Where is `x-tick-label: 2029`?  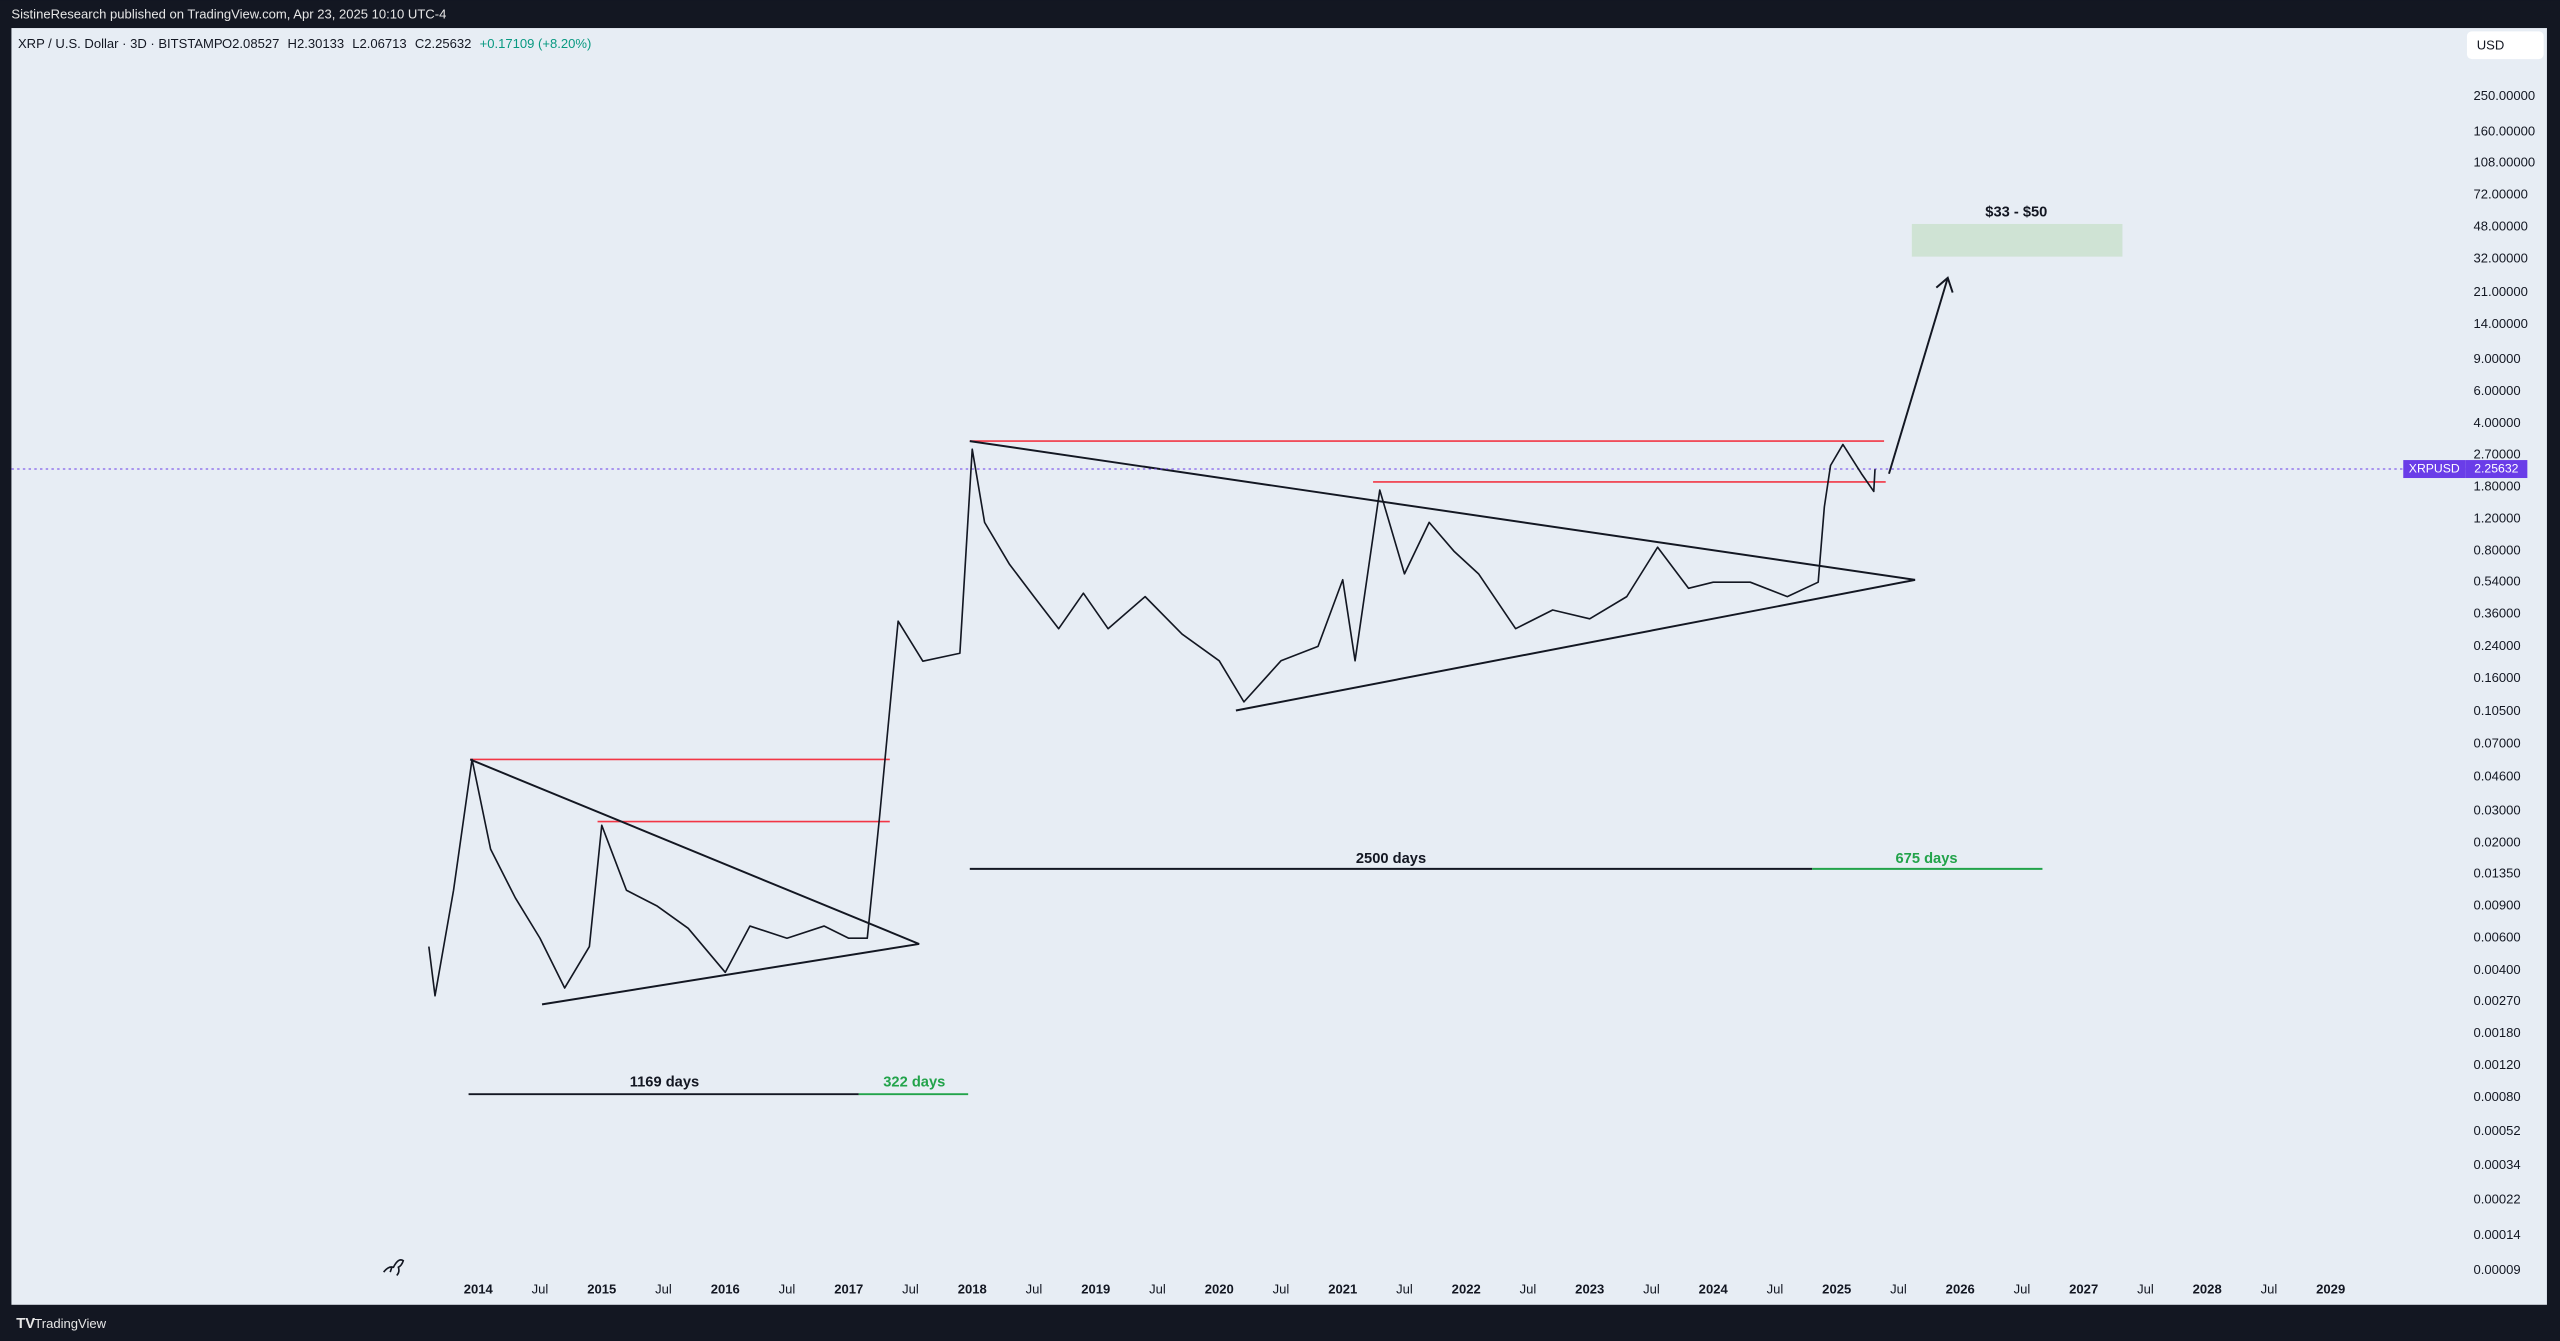 x-tick-label: 2029 is located at coordinates (2330, 1289).